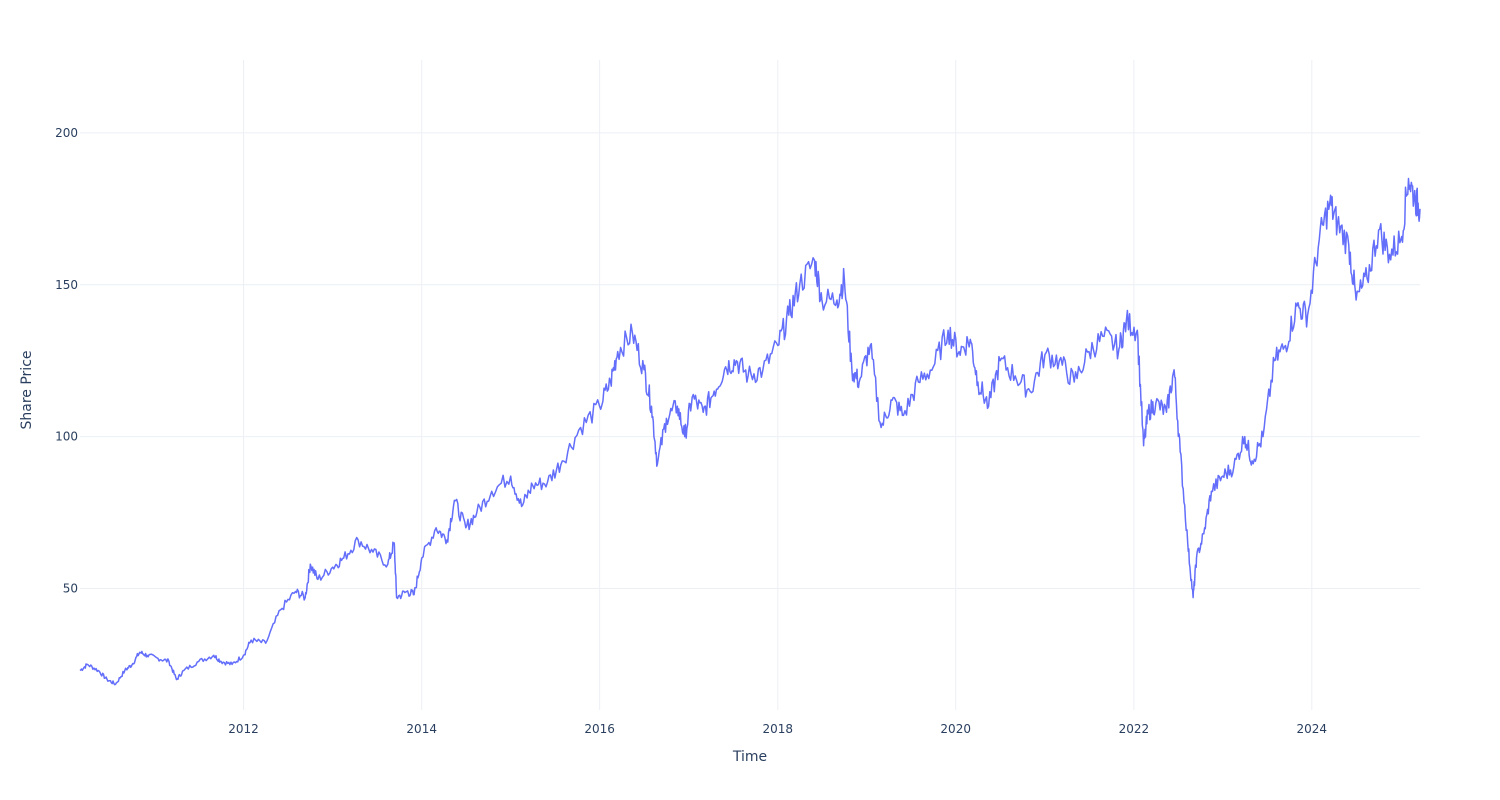 This screenshot has height=800, width=1500. What do you see at coordinates (955, 729) in the screenshot?
I see `x-tick-label: 2020` at bounding box center [955, 729].